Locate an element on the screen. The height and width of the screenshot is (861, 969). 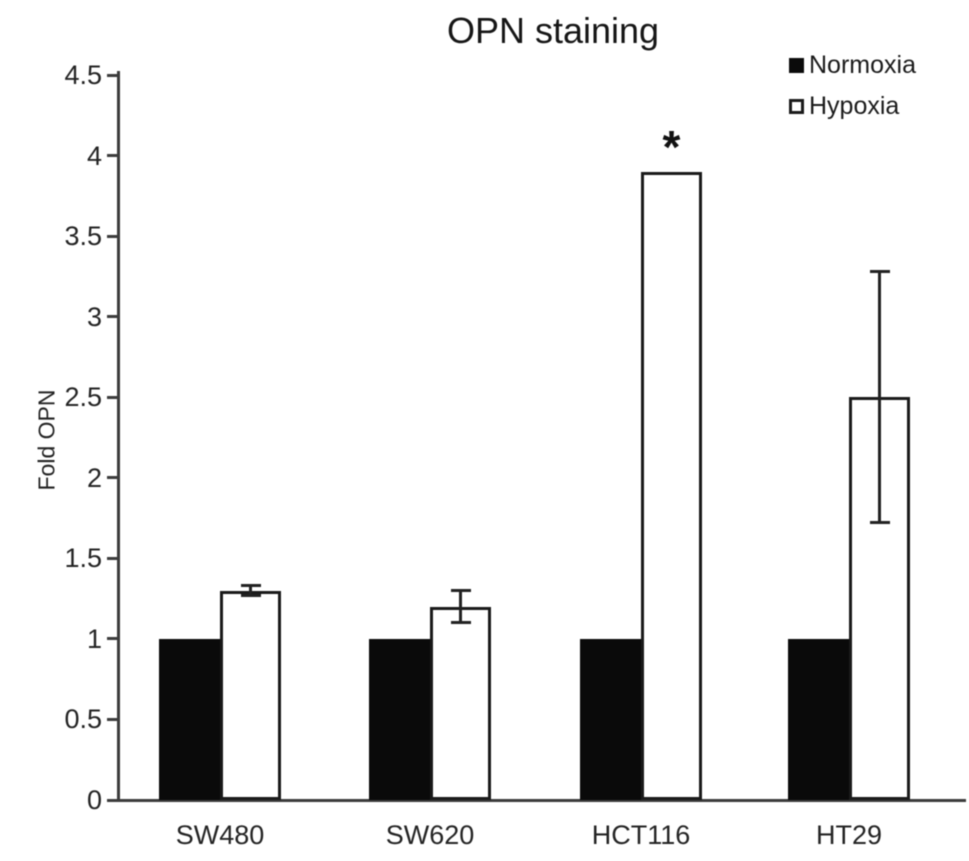
chart-title: OPN staining is located at coordinates (553, 30).